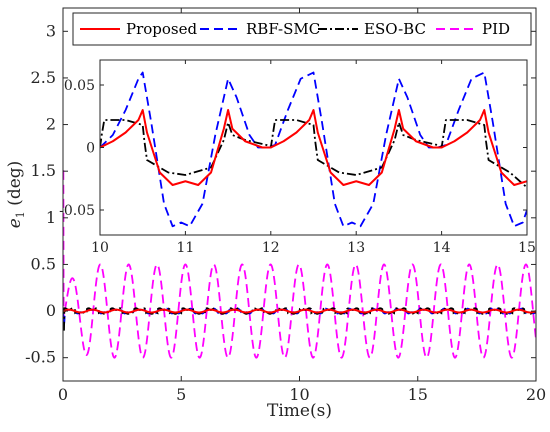 The height and width of the screenshot is (432, 550). Describe the element at coordinates (51, 217) in the screenshot. I see `y-tick-label: 1` at that location.